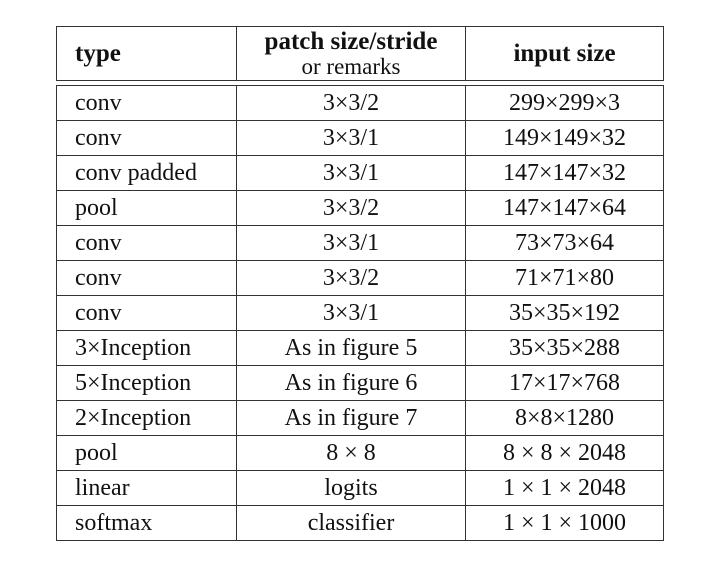  Describe the element at coordinates (564, 488) in the screenshot. I see `cell-input: 1 × 1 × 2048` at that location.